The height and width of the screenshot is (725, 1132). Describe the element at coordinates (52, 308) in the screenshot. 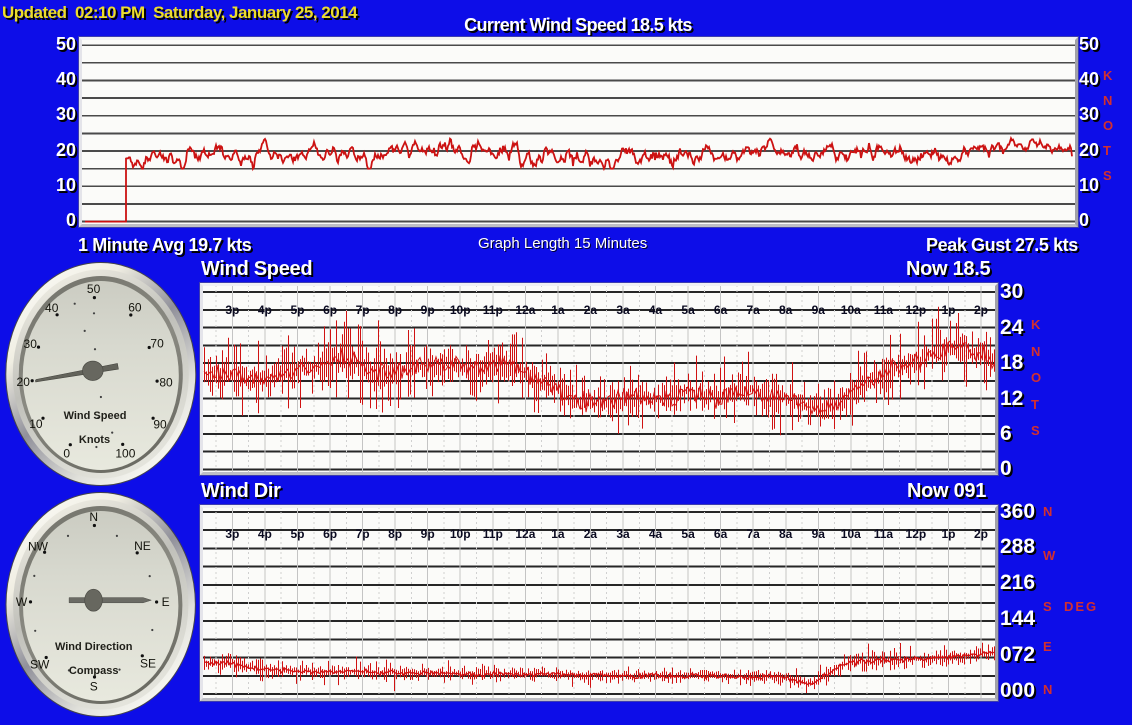

I see `svg-text: 40` at that location.